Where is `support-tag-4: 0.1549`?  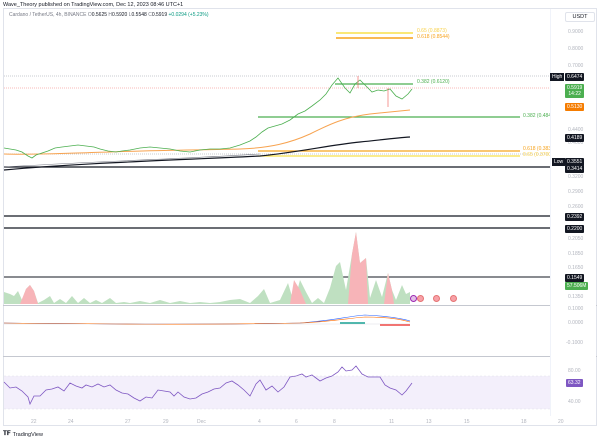
support-tag-4: 0.1549 is located at coordinates (575, 278).